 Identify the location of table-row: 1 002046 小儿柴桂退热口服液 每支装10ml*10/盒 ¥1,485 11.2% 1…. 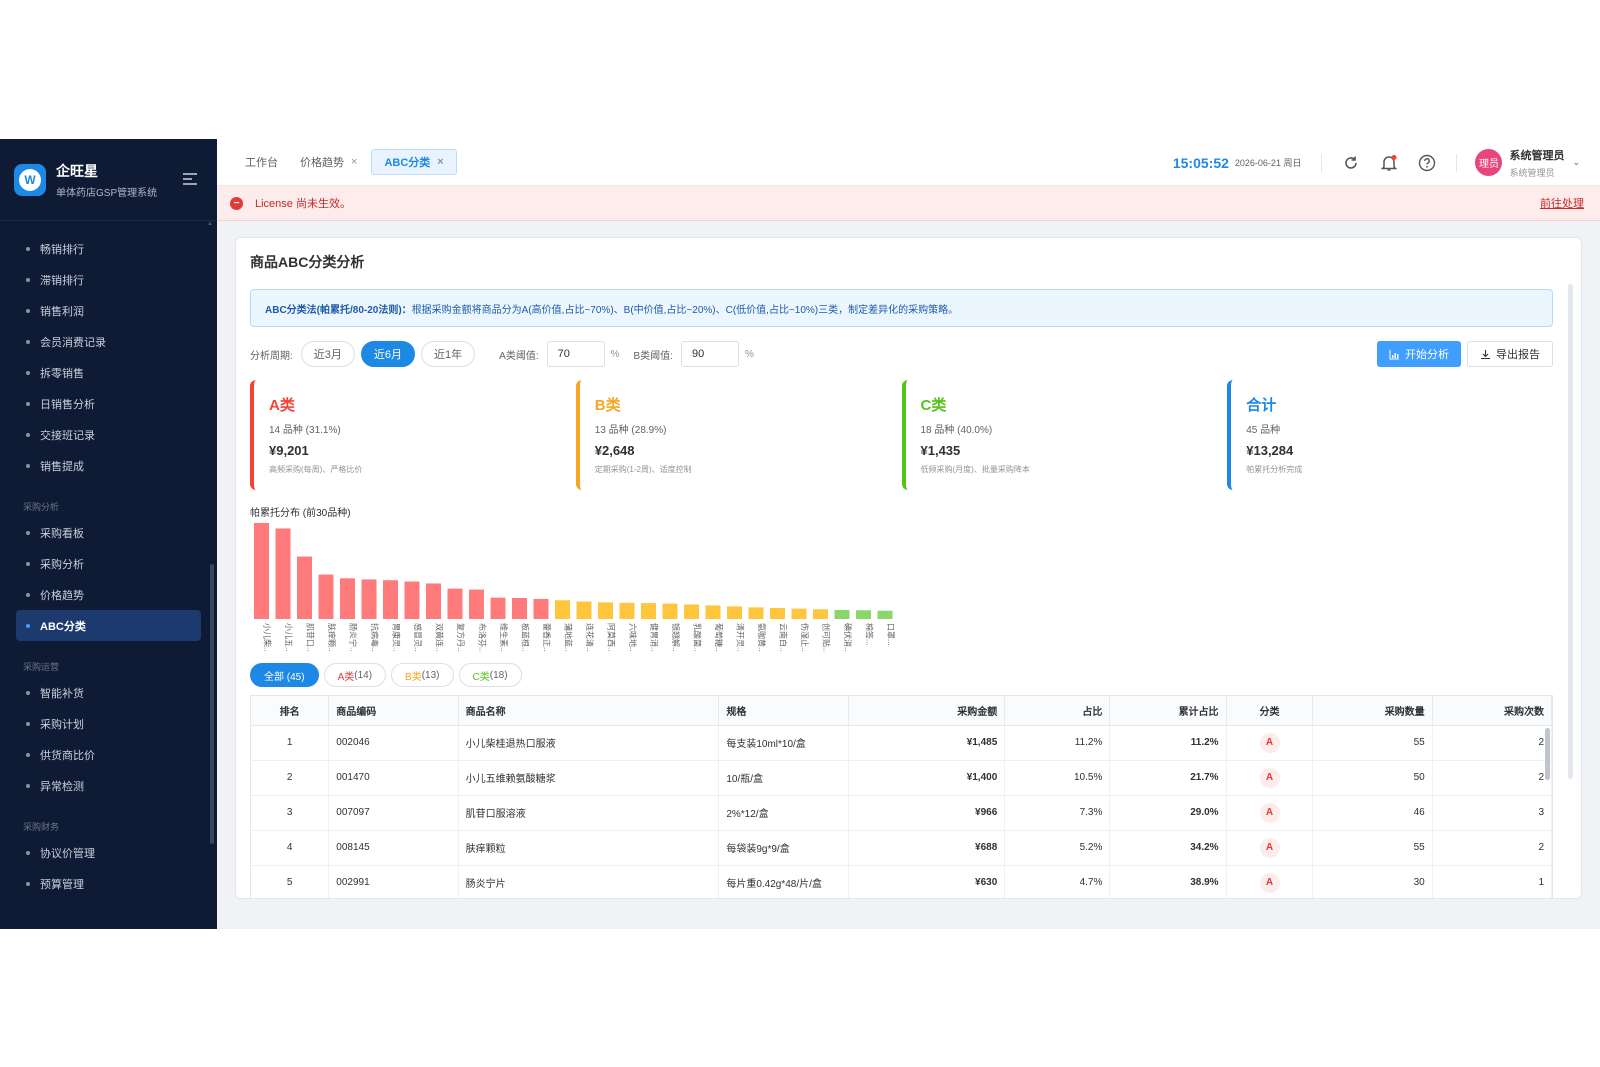
(902, 743).